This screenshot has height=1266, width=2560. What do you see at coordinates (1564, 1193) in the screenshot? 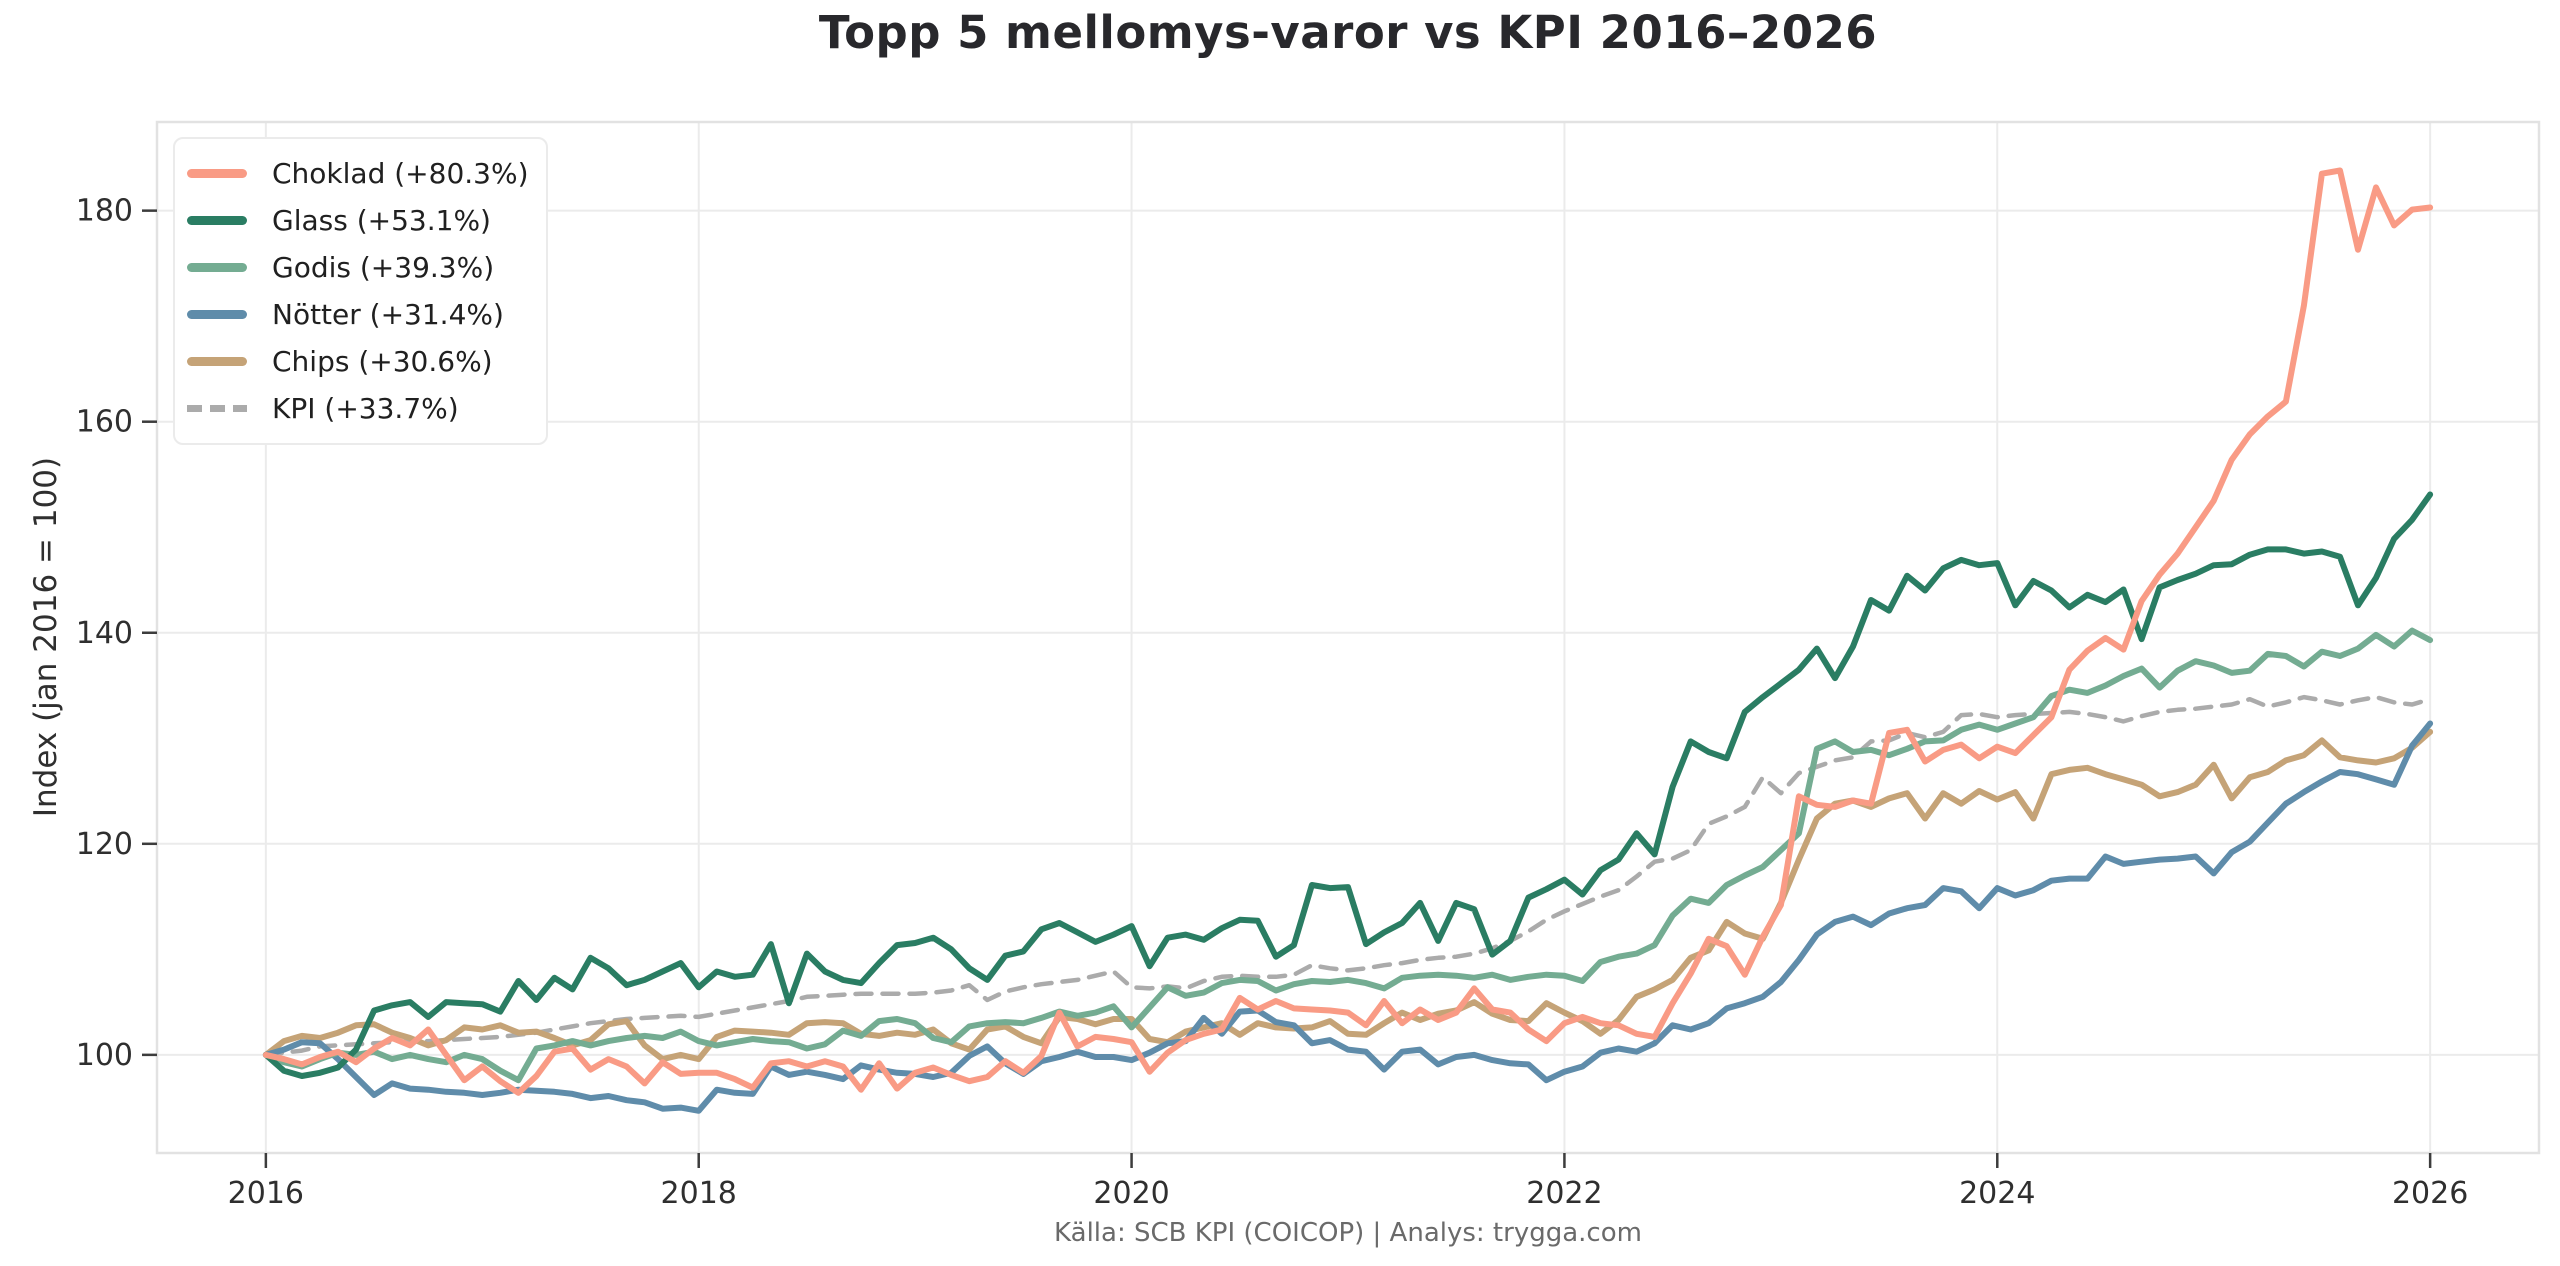
I see `x-tick-label: 2022` at bounding box center [1564, 1193].